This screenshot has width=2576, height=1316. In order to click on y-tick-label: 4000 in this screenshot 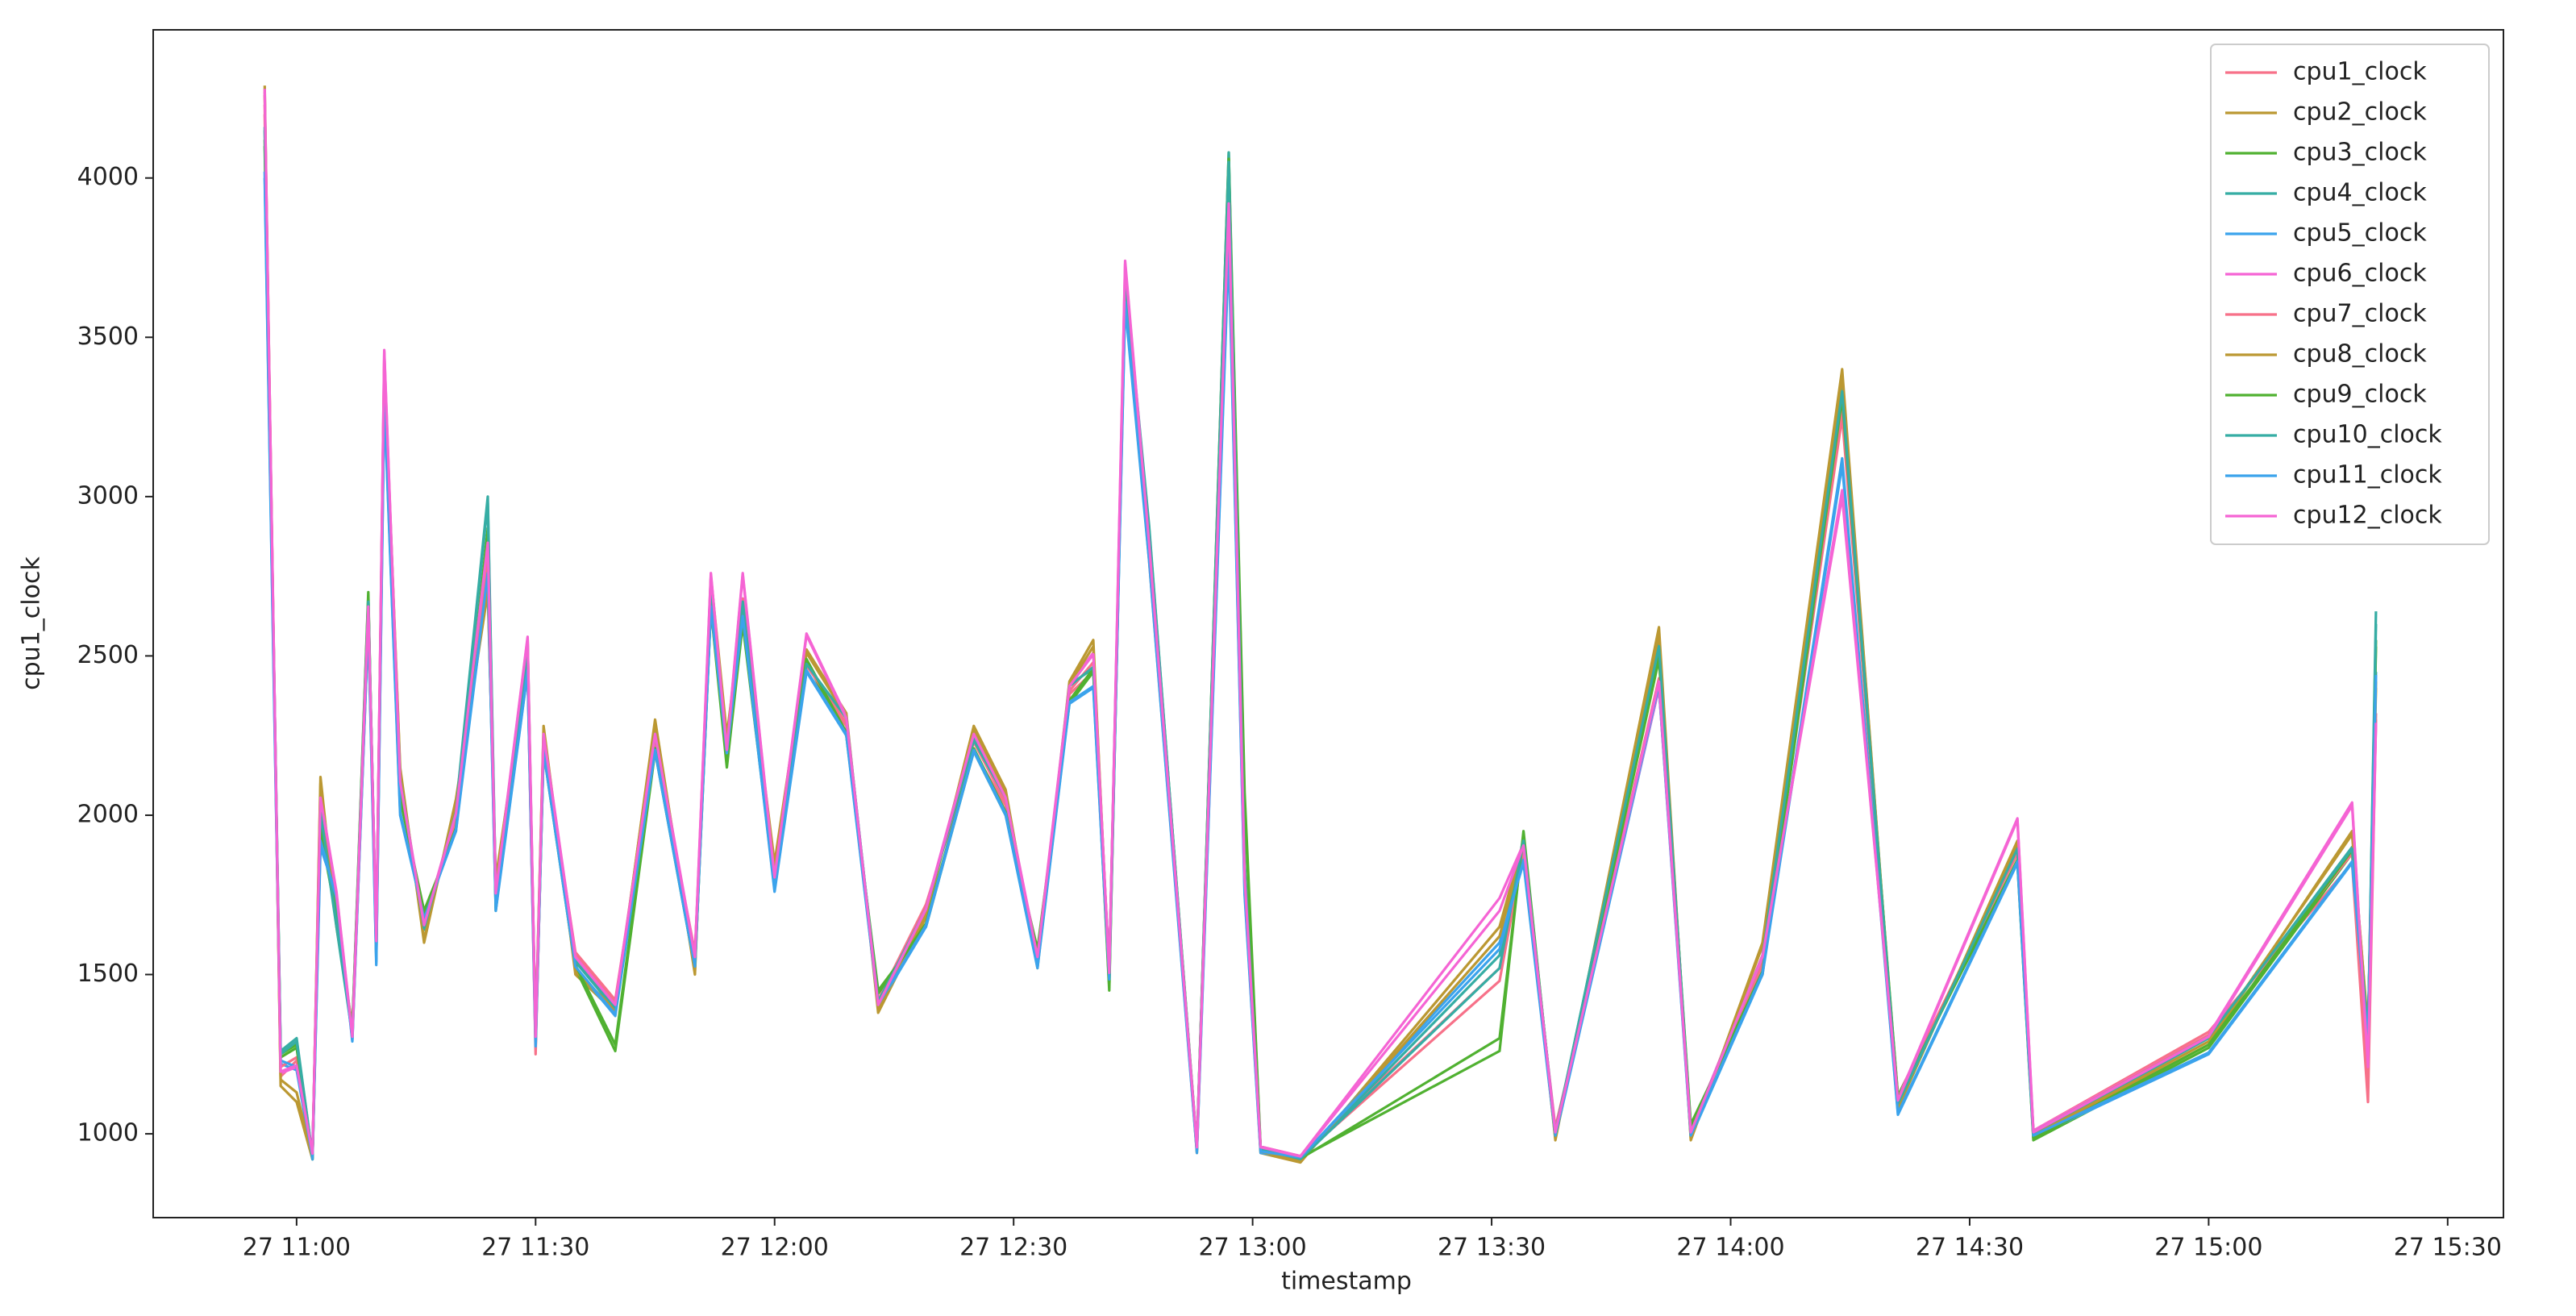, I will do `click(108, 177)`.